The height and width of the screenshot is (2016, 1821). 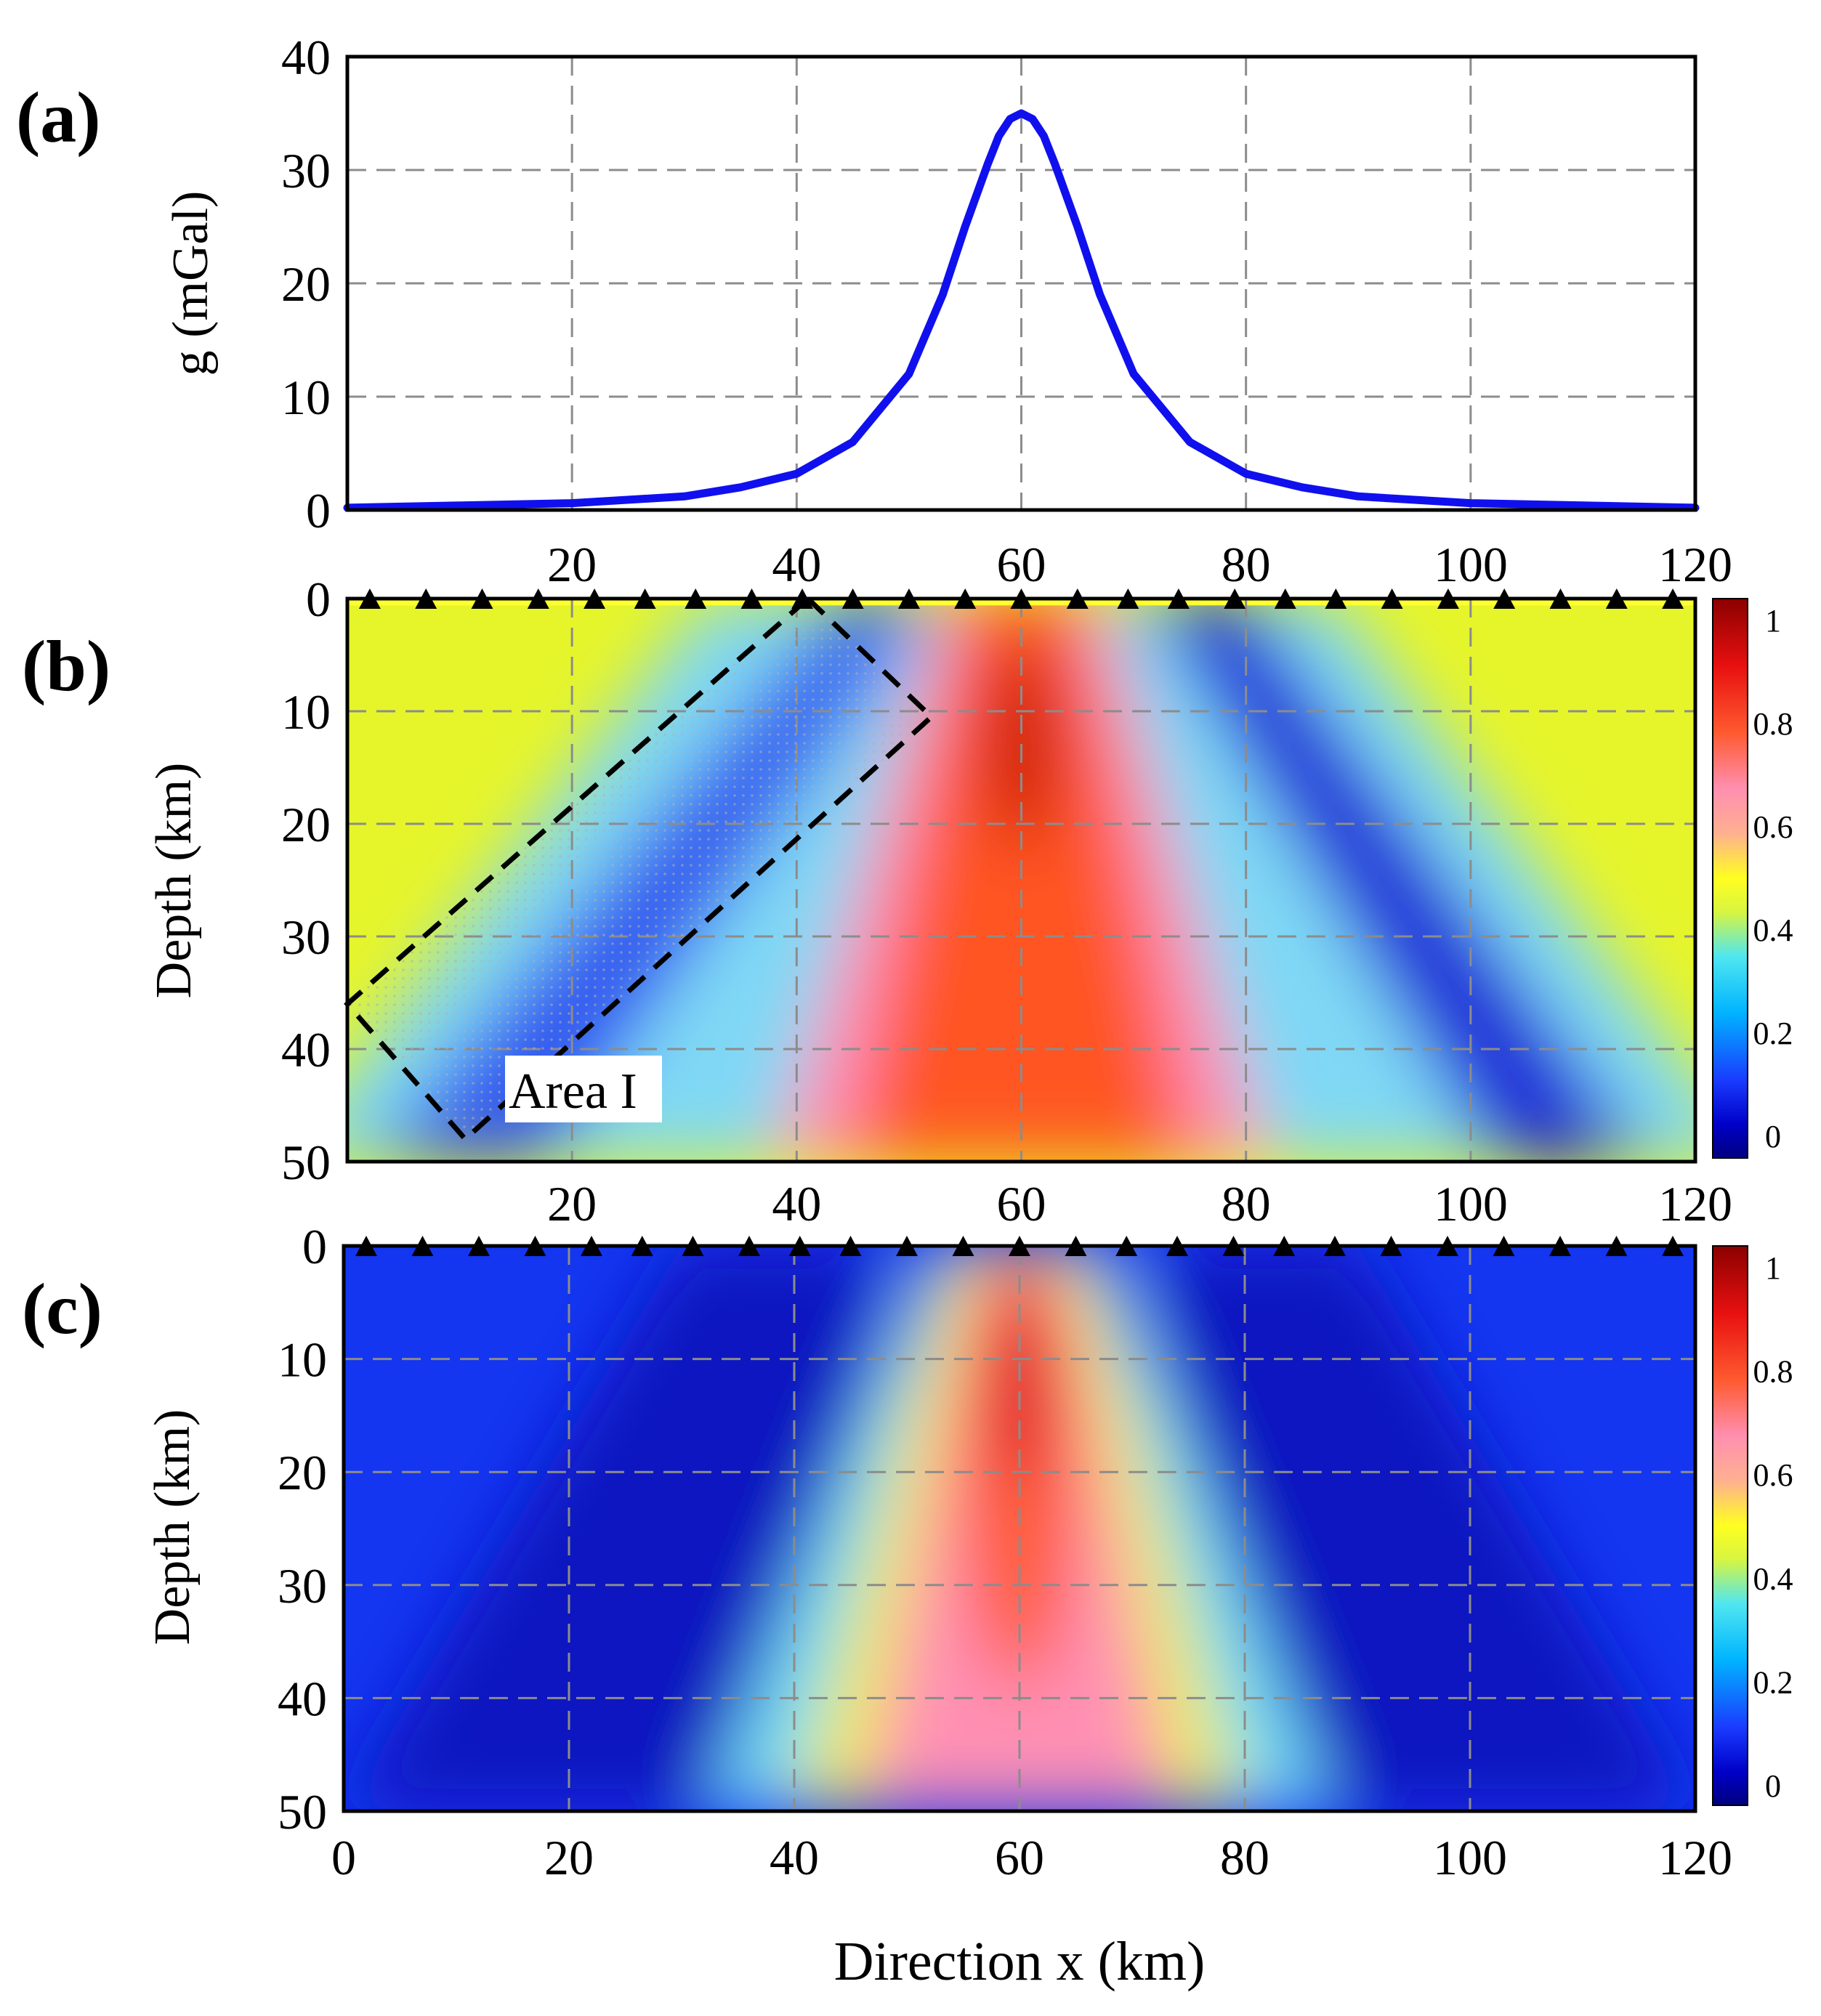 I want to click on x-tick-label: 0, so click(x=344, y=1857).